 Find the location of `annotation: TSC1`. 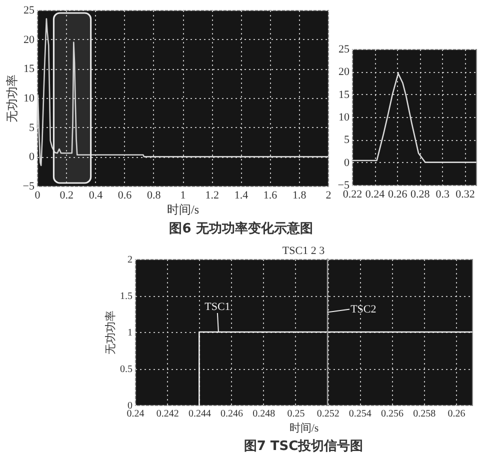

annotation: TSC1 is located at coordinates (217, 307).